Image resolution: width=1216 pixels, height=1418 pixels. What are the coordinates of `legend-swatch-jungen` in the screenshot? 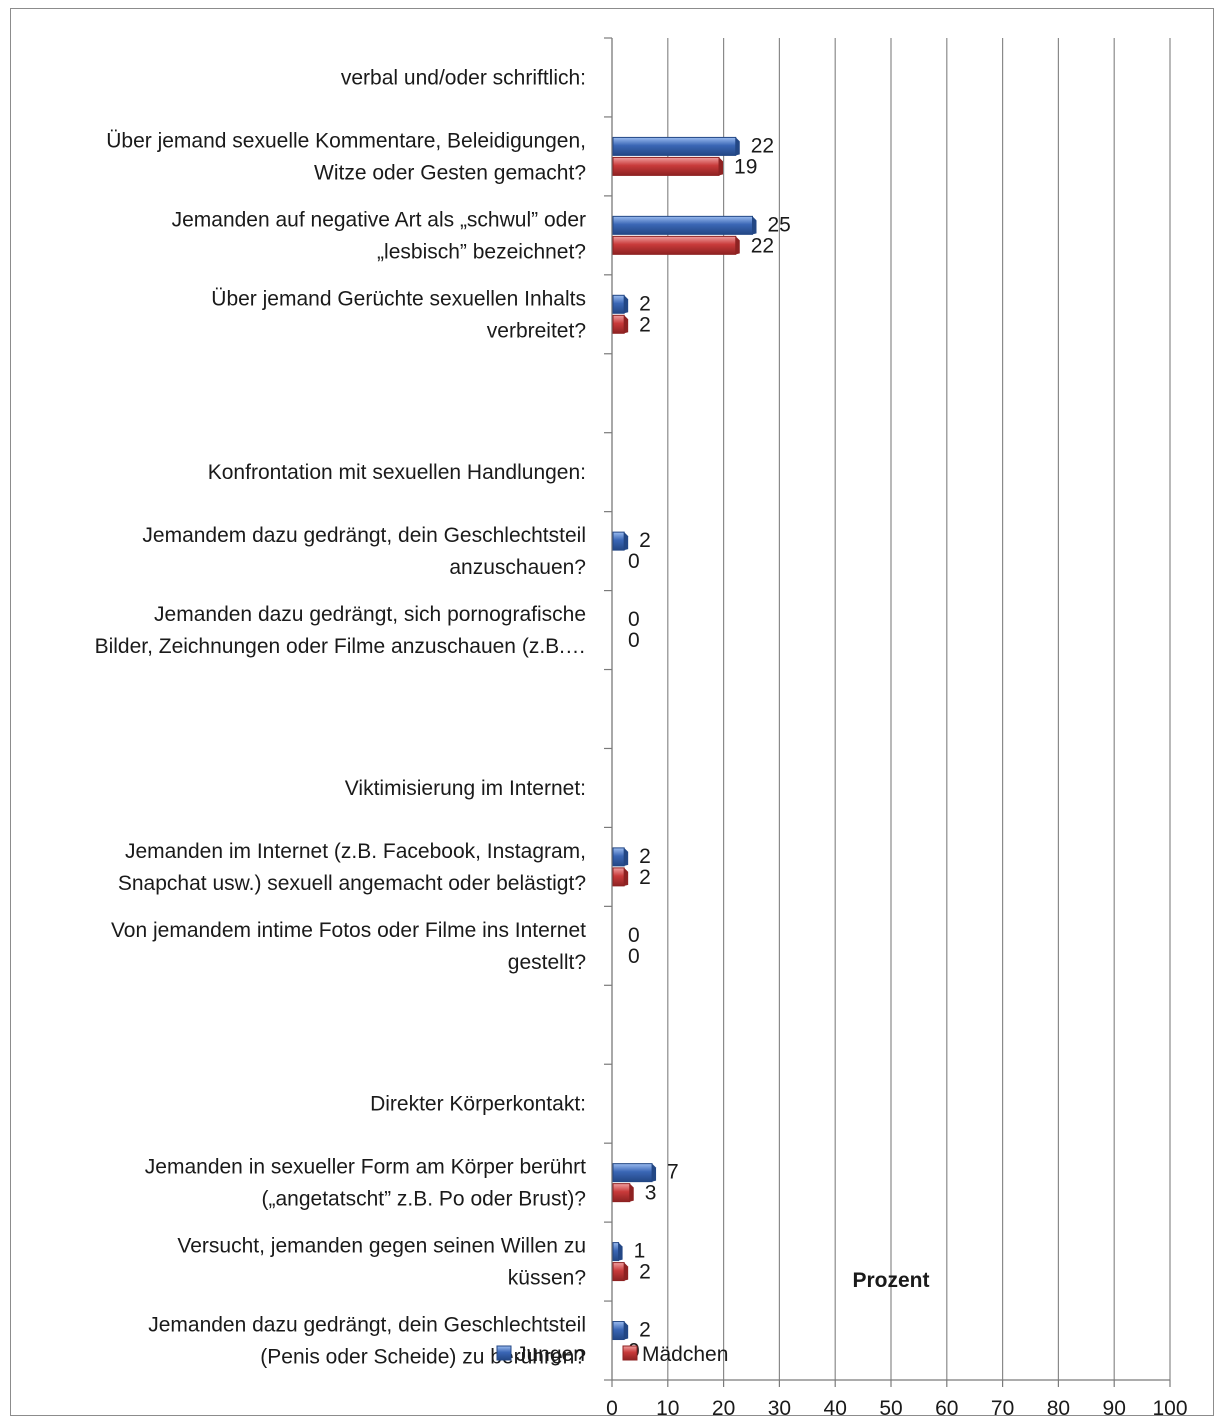 It's located at (504, 1353).